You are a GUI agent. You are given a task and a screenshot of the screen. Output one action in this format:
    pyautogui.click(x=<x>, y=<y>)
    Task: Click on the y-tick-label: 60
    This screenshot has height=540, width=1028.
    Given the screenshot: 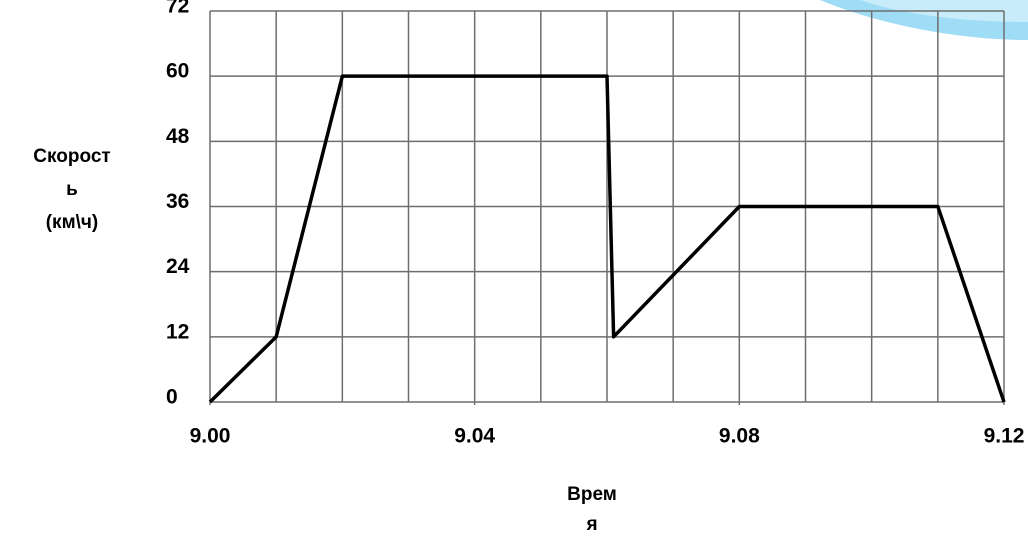 What is the action you would take?
    pyautogui.click(x=177, y=71)
    